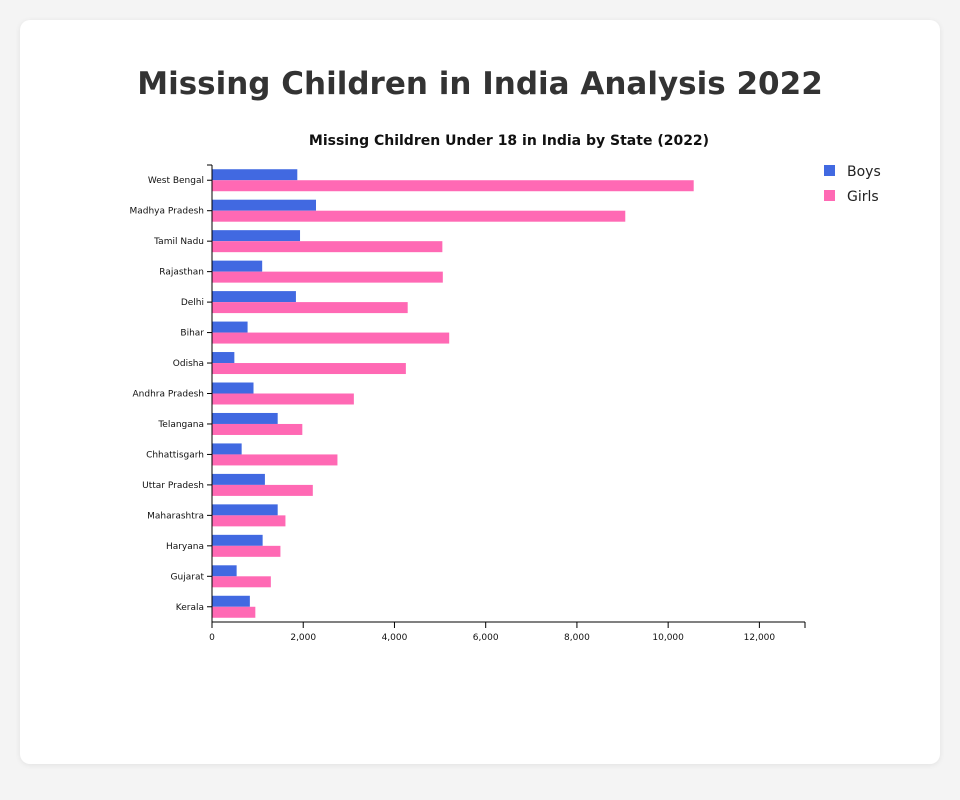 The image size is (960, 800). Describe the element at coordinates (257, 429) in the screenshot. I see `bar-girls-telangana` at that location.